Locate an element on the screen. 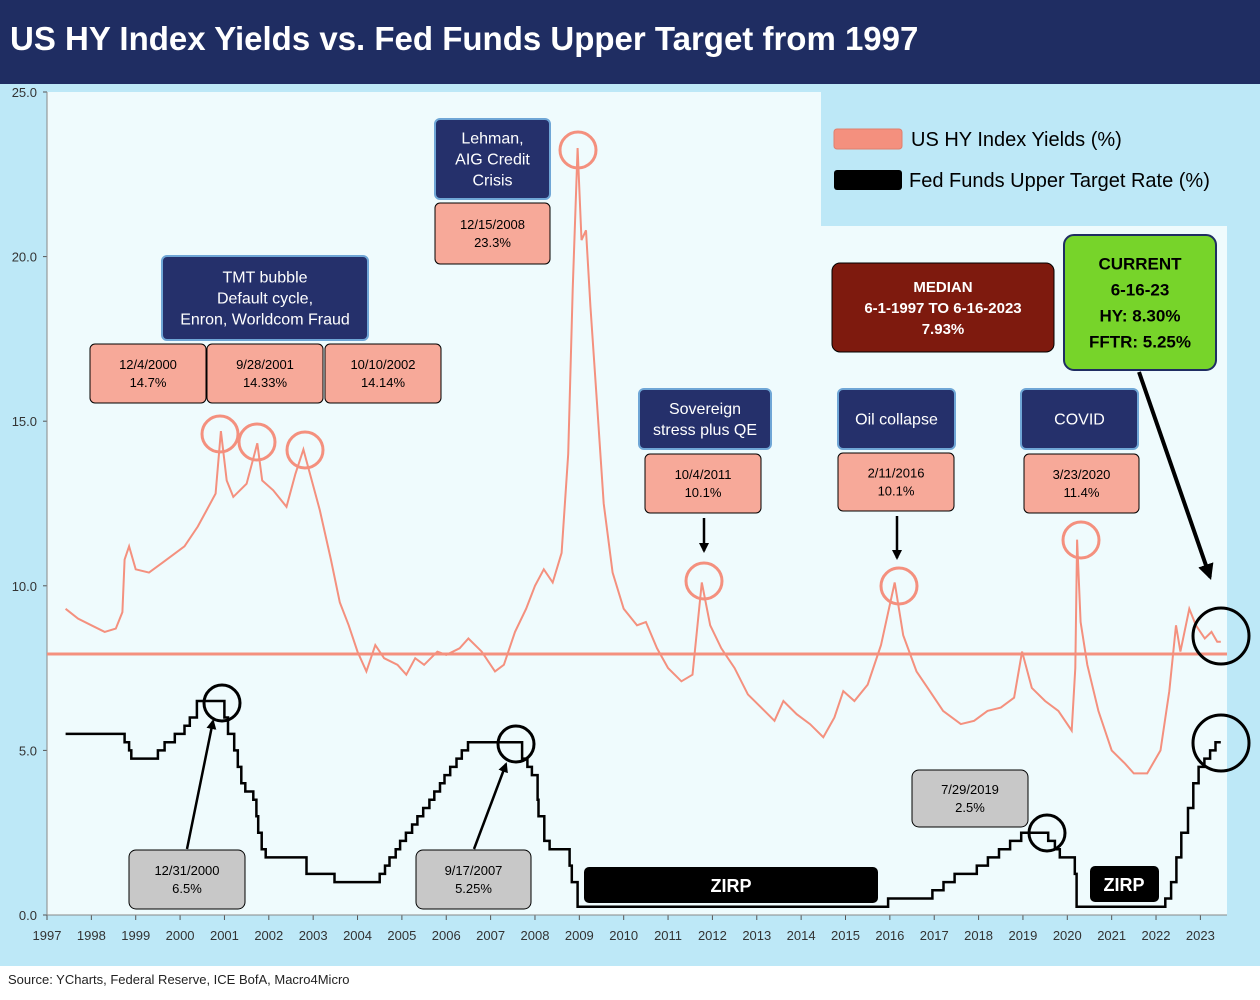 The width and height of the screenshot is (1260, 1000). sovereign-box-text: stress plus QE is located at coordinates (705, 430).